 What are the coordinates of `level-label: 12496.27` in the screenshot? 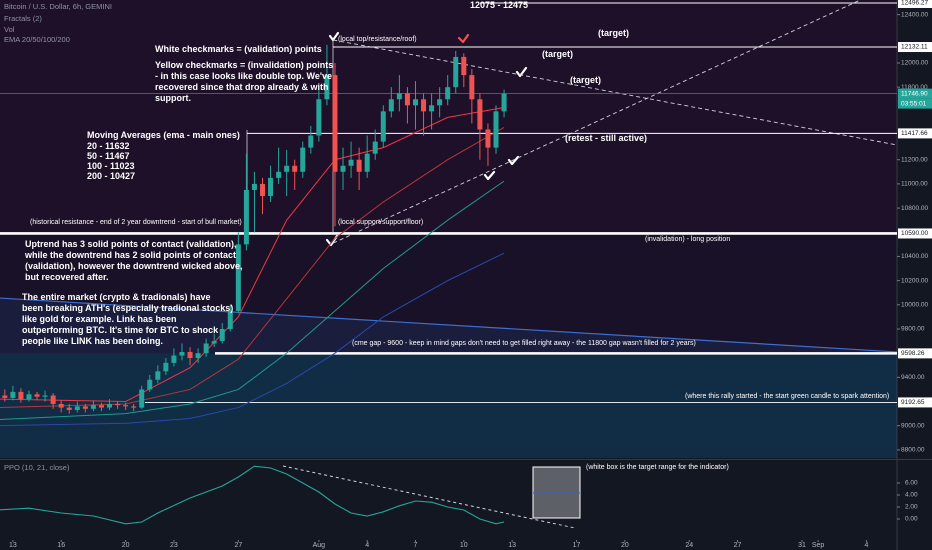 It's located at (914, 3).